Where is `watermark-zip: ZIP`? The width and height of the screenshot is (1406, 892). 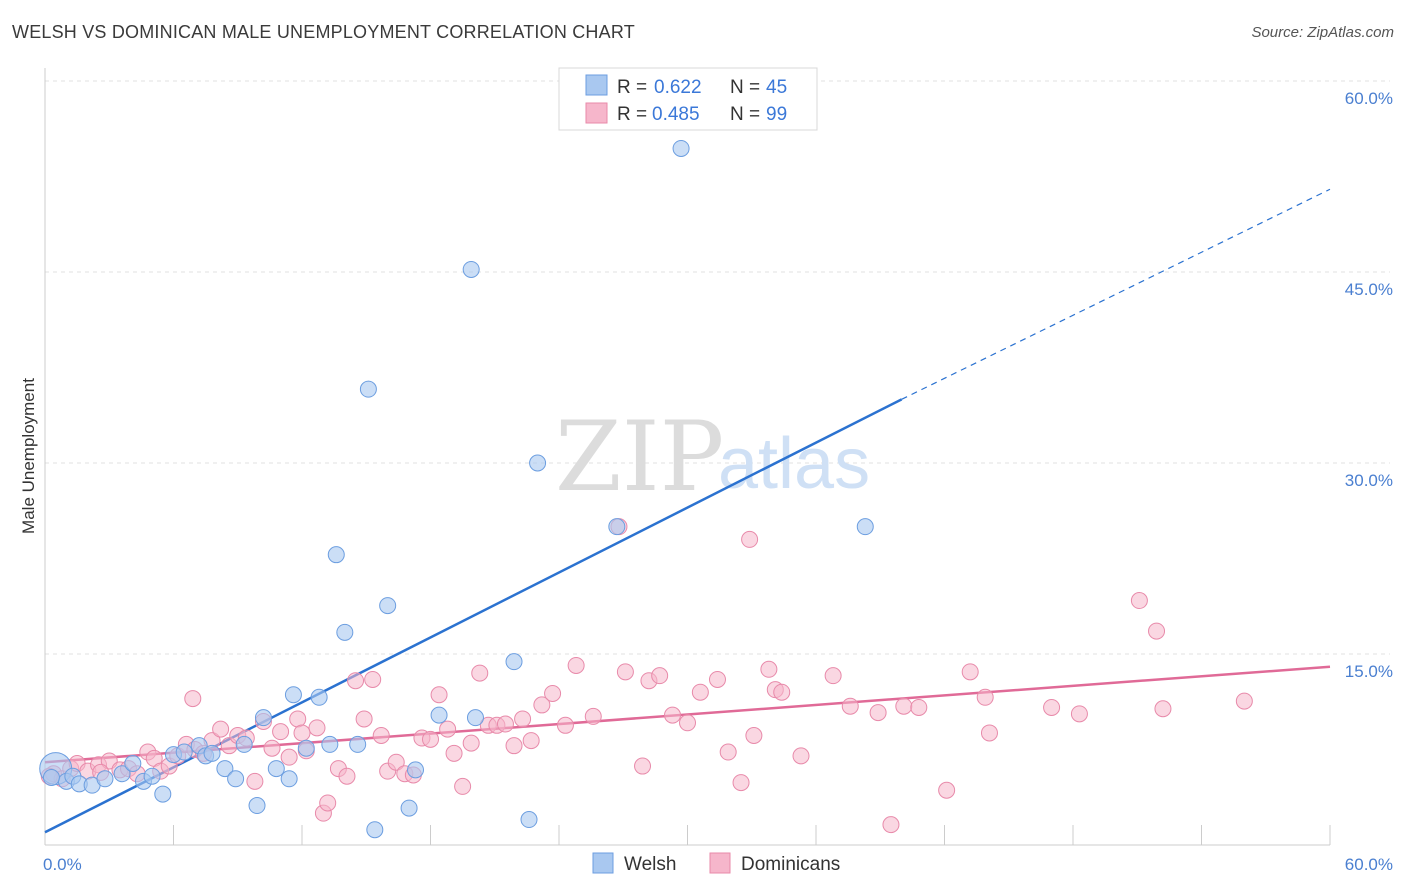
watermark-zip: ZIP is located at coordinates (639, 457).